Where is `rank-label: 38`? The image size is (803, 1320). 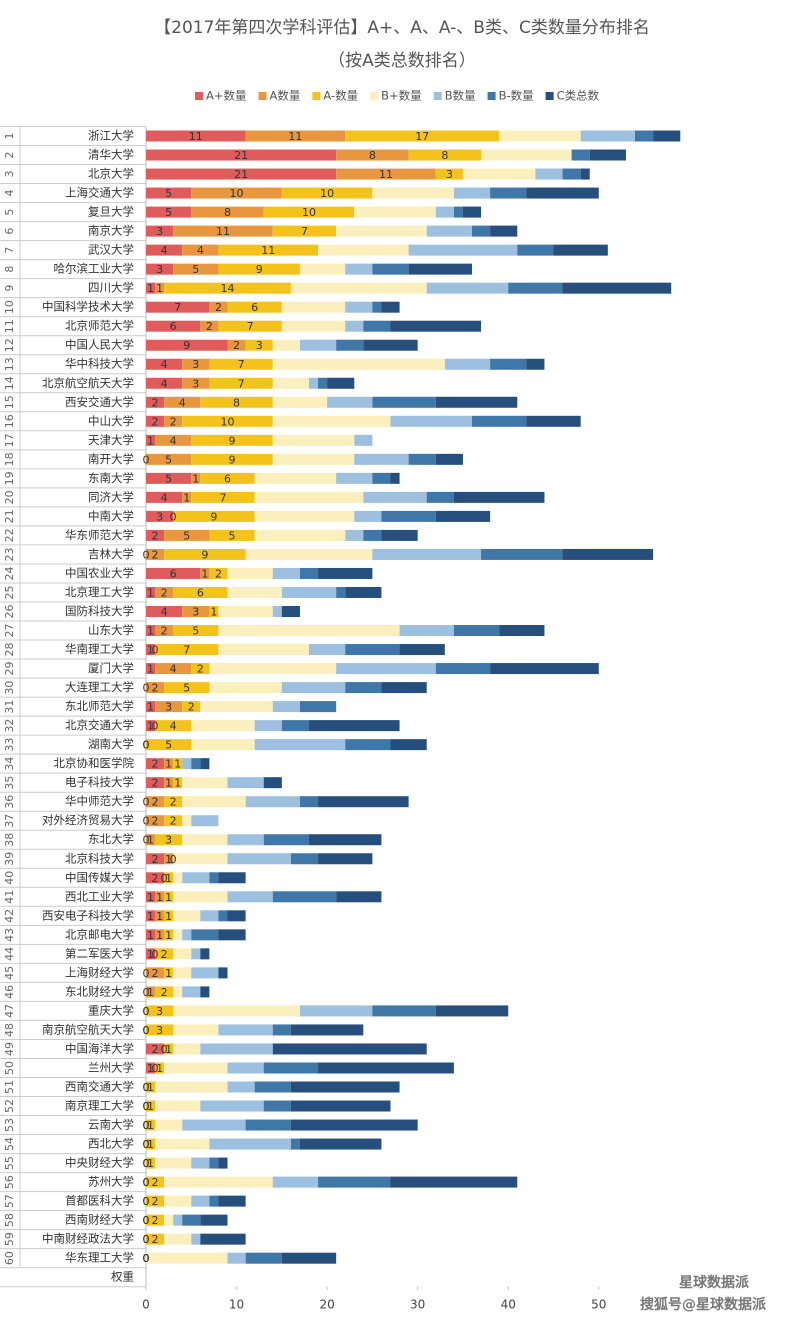
rank-label: 38 is located at coordinates (9, 840).